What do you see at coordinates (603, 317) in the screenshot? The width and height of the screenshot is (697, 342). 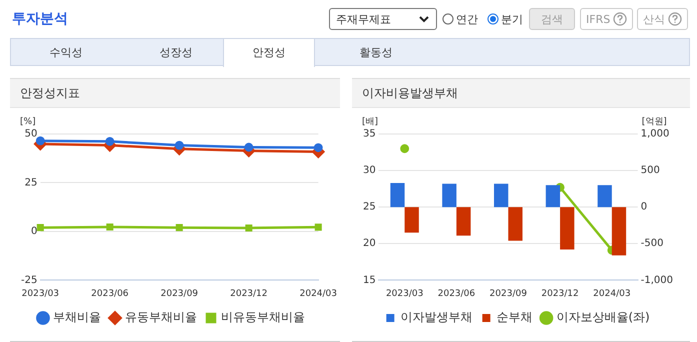 I see `legend-label: 이자보상배율(좌)` at bounding box center [603, 317].